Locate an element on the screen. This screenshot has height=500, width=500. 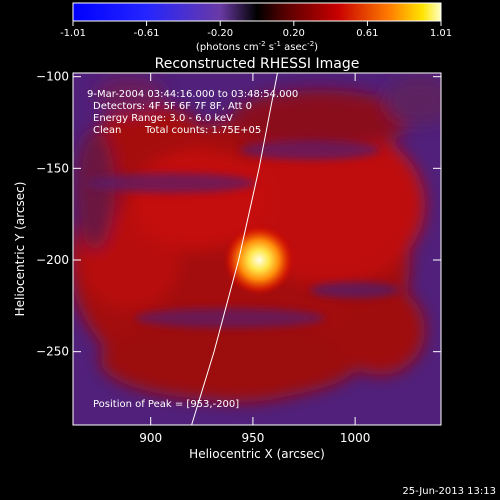
annotation-clean: Clean is located at coordinates (107, 130).